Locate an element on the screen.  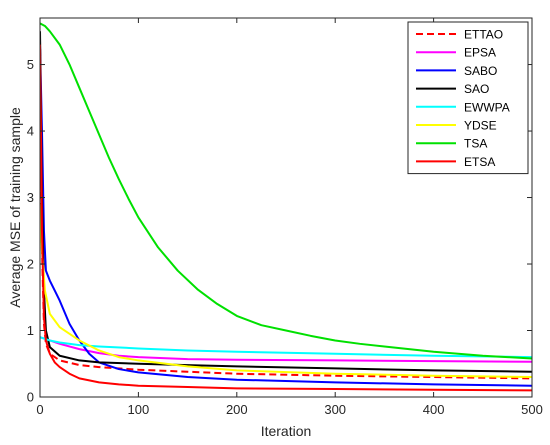
legend-label-etsa: ETSA is located at coordinates (479, 162).